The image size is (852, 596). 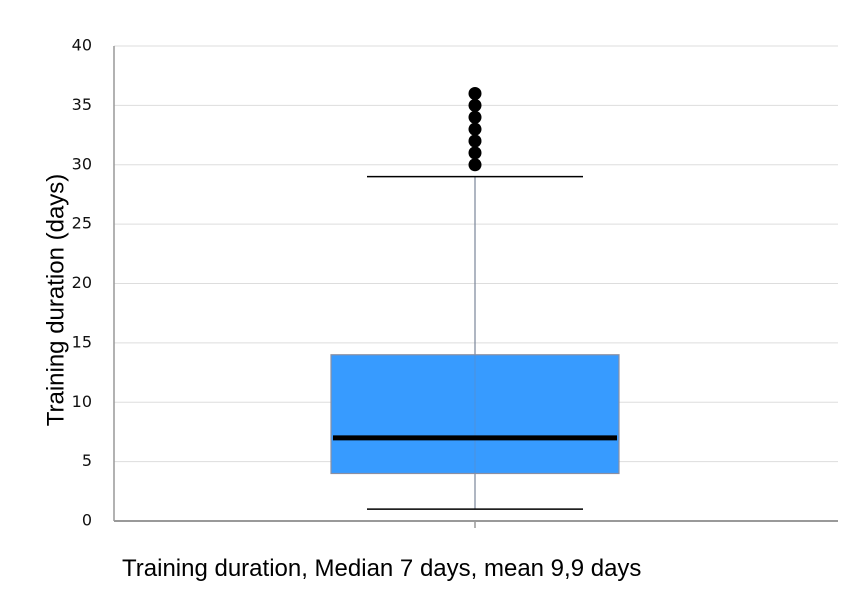 I want to click on y-tick-label: 30, so click(x=82, y=163).